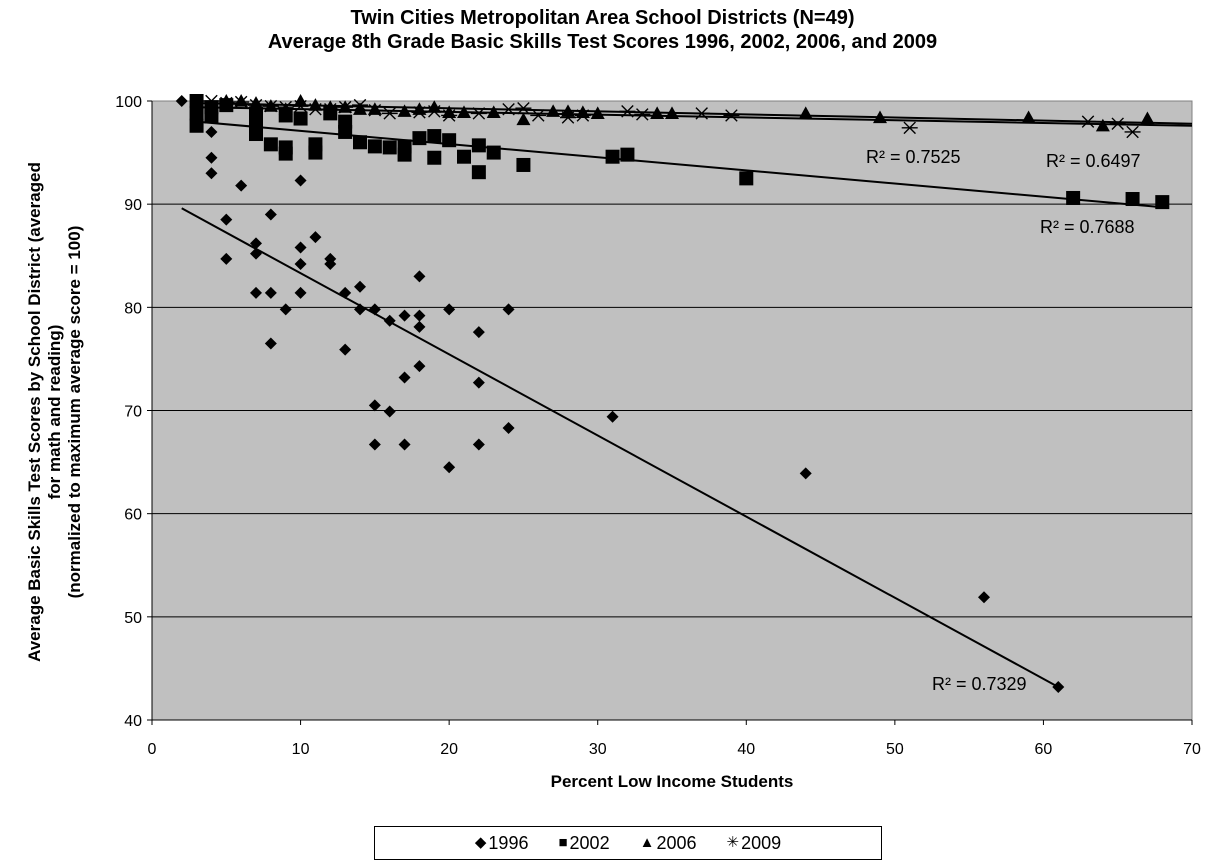 The image size is (1205, 863). Describe the element at coordinates (480, 842) in the screenshot. I see `diamond-marker-icon: ◆` at that location.